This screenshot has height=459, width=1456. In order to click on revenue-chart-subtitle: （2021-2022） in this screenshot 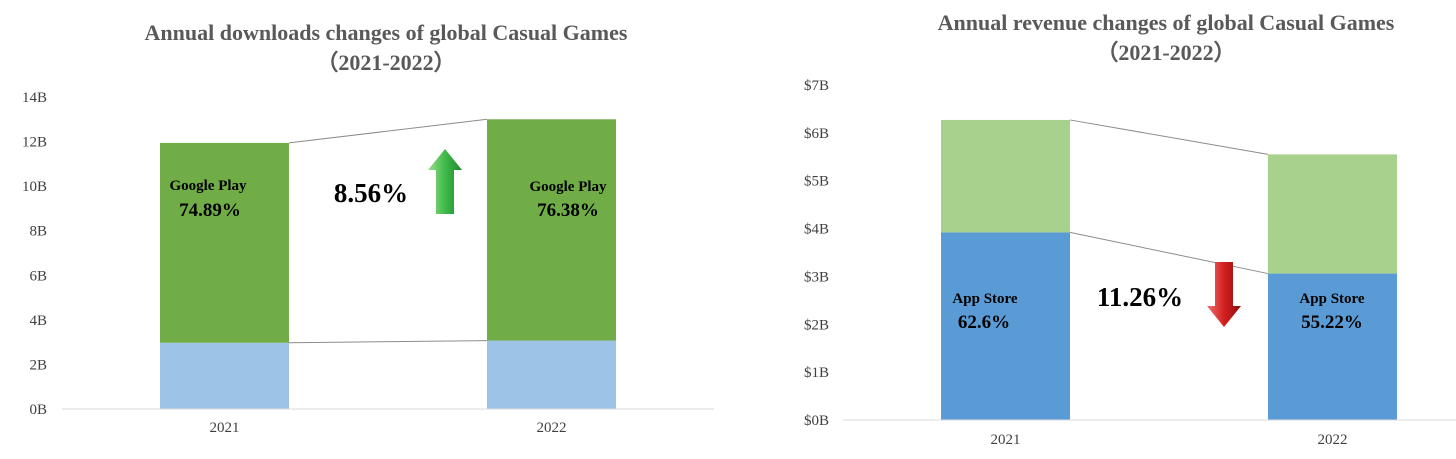, I will do `click(1165, 52)`.